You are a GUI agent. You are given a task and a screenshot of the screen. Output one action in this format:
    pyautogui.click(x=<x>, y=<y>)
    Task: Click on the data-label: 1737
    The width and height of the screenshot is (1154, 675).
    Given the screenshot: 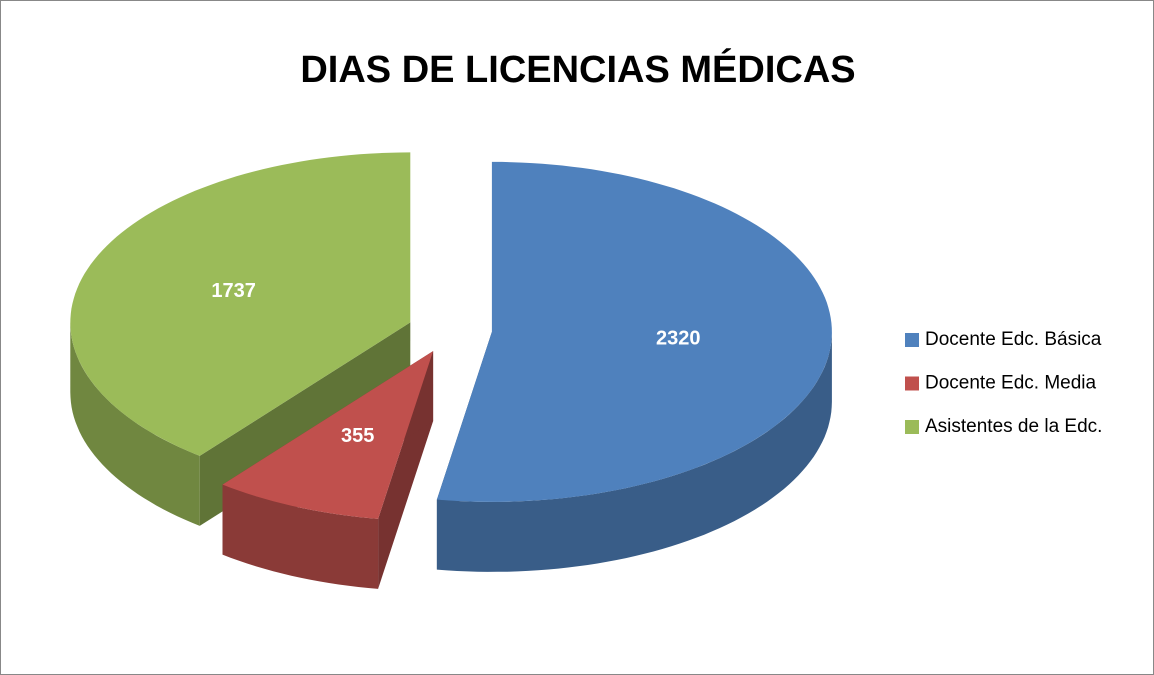 What is the action you would take?
    pyautogui.click(x=233, y=291)
    